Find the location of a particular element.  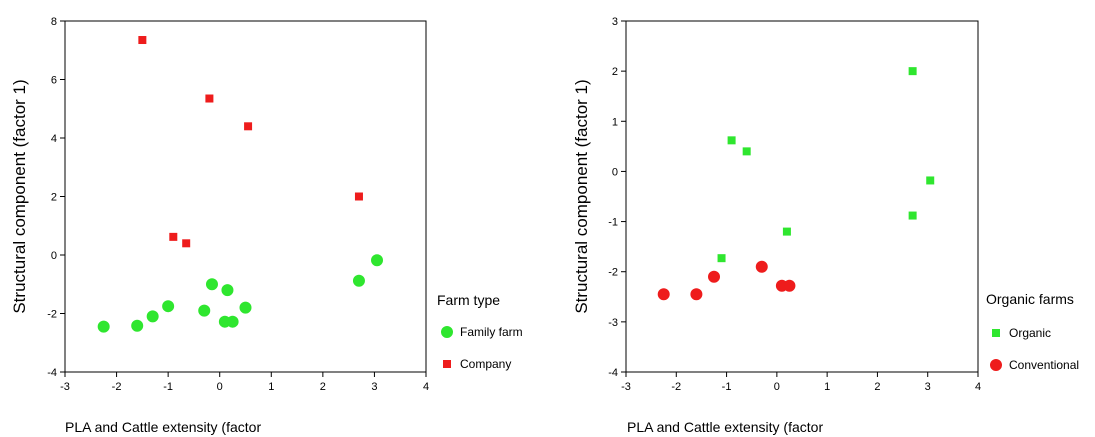

y-tick-label: -1 is located at coordinates (613, 223).